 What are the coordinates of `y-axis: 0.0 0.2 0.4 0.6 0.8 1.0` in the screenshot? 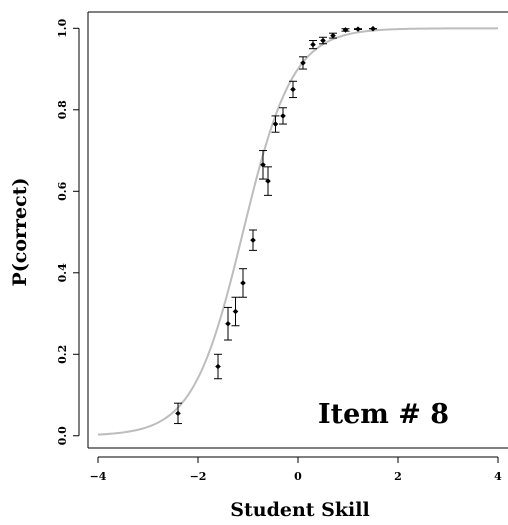 It's located at (68, 231).